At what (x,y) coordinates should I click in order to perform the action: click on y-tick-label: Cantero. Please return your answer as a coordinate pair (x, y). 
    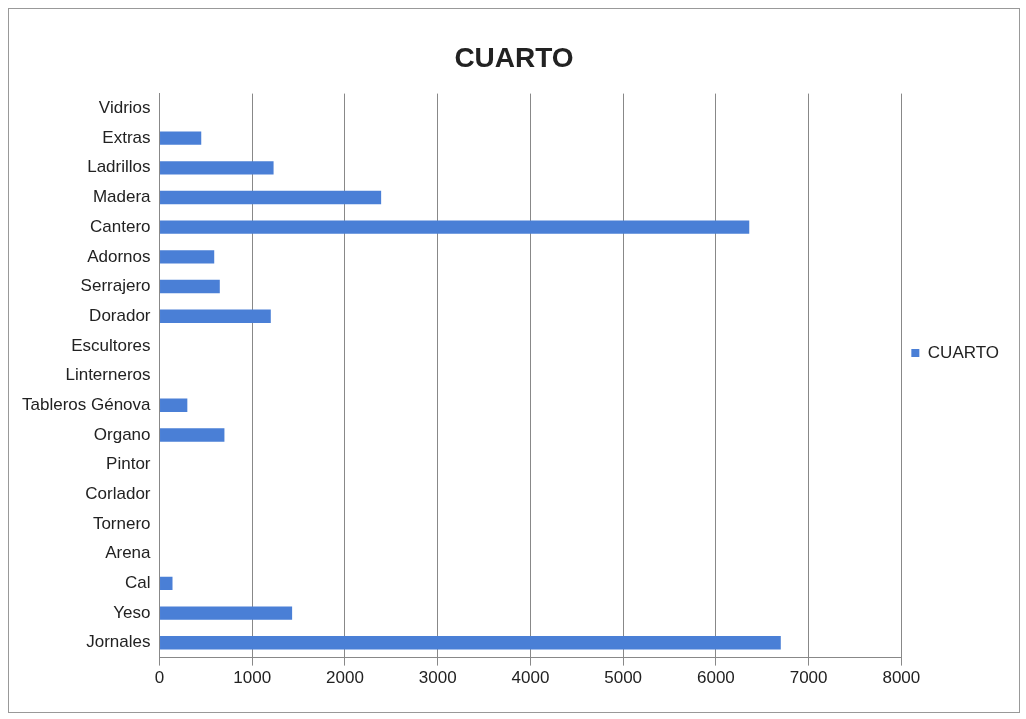
    Looking at the image, I should click on (120, 226).